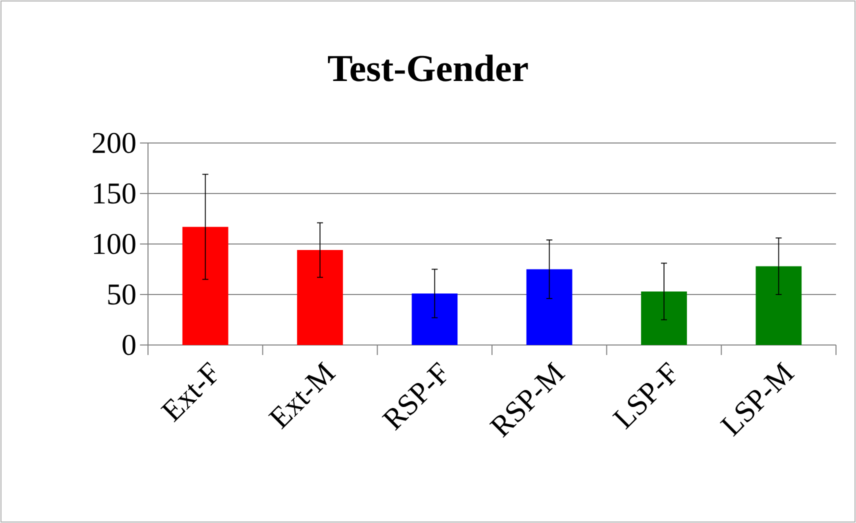 Image resolution: width=856 pixels, height=523 pixels. Describe the element at coordinates (122, 294) in the screenshot. I see `y-tick-label: 50` at that location.